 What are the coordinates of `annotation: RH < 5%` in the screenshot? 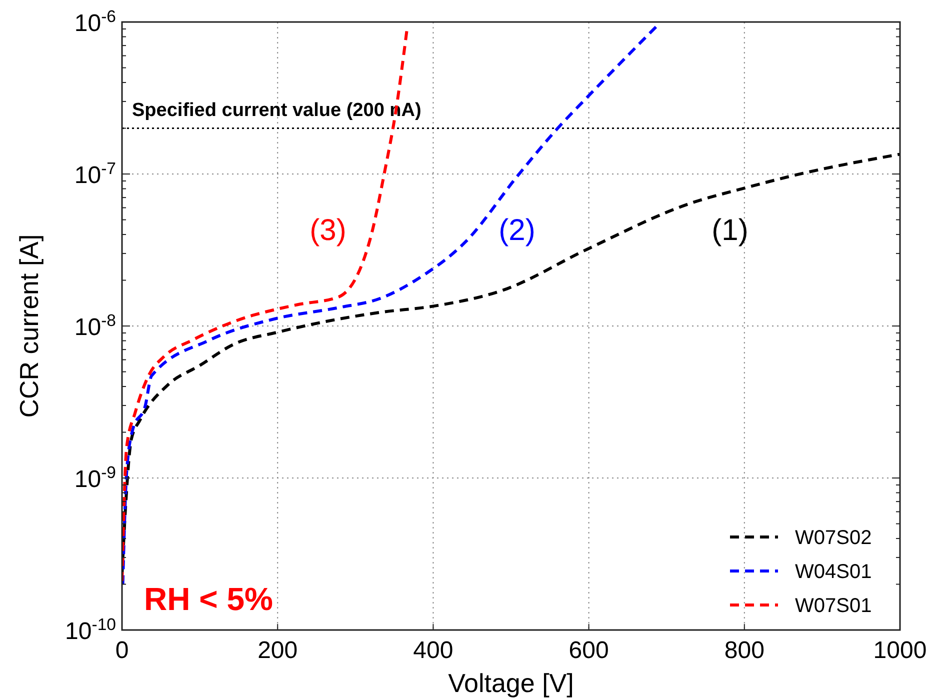 It's located at (208, 599).